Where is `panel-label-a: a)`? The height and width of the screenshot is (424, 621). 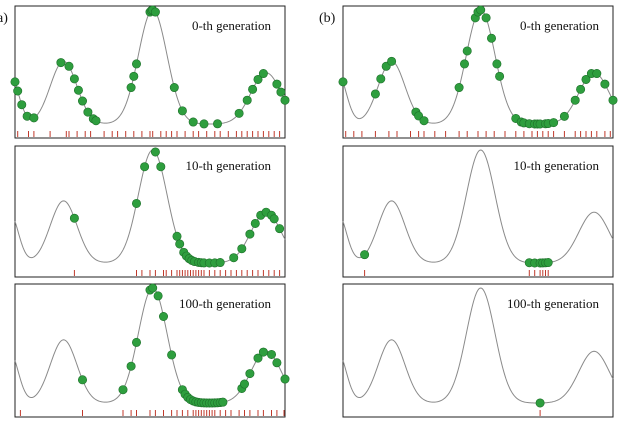
panel-label-a: a) is located at coordinates (4, 18).